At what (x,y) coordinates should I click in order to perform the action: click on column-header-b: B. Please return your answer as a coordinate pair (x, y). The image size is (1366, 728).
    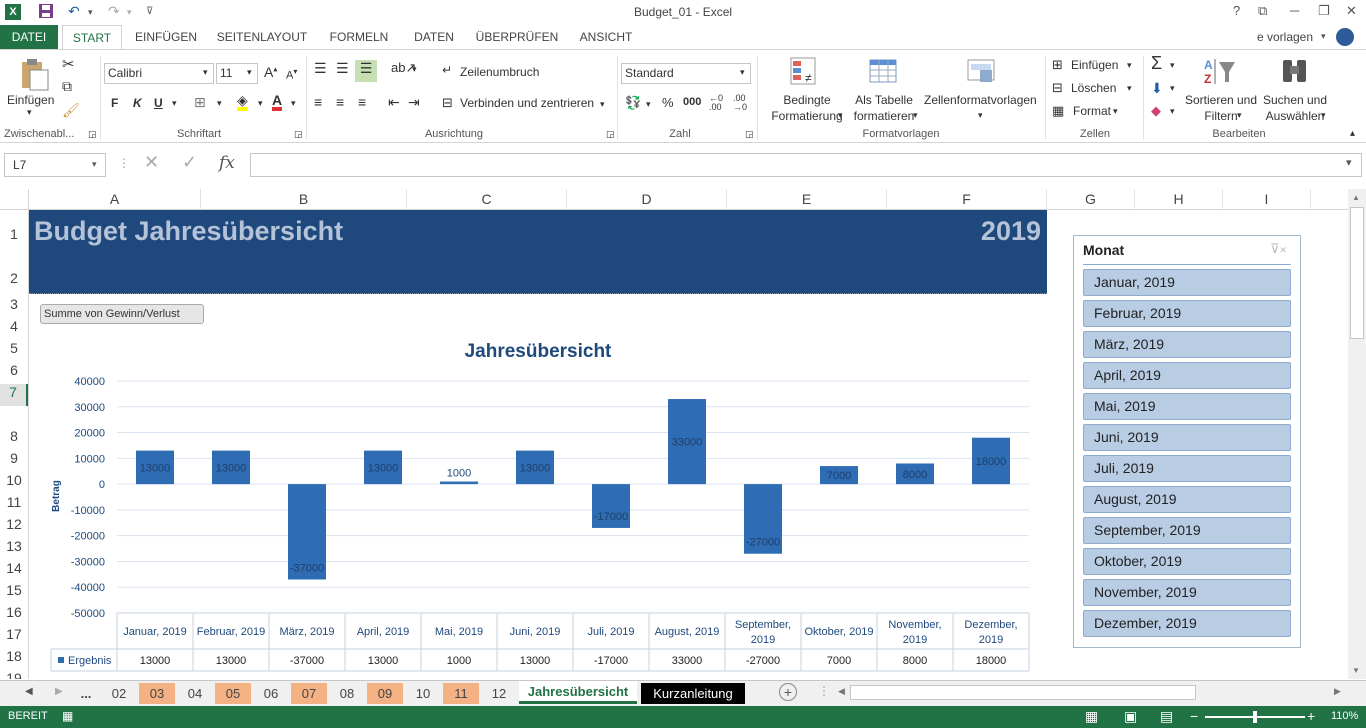
    Looking at the image, I should click on (304, 199).